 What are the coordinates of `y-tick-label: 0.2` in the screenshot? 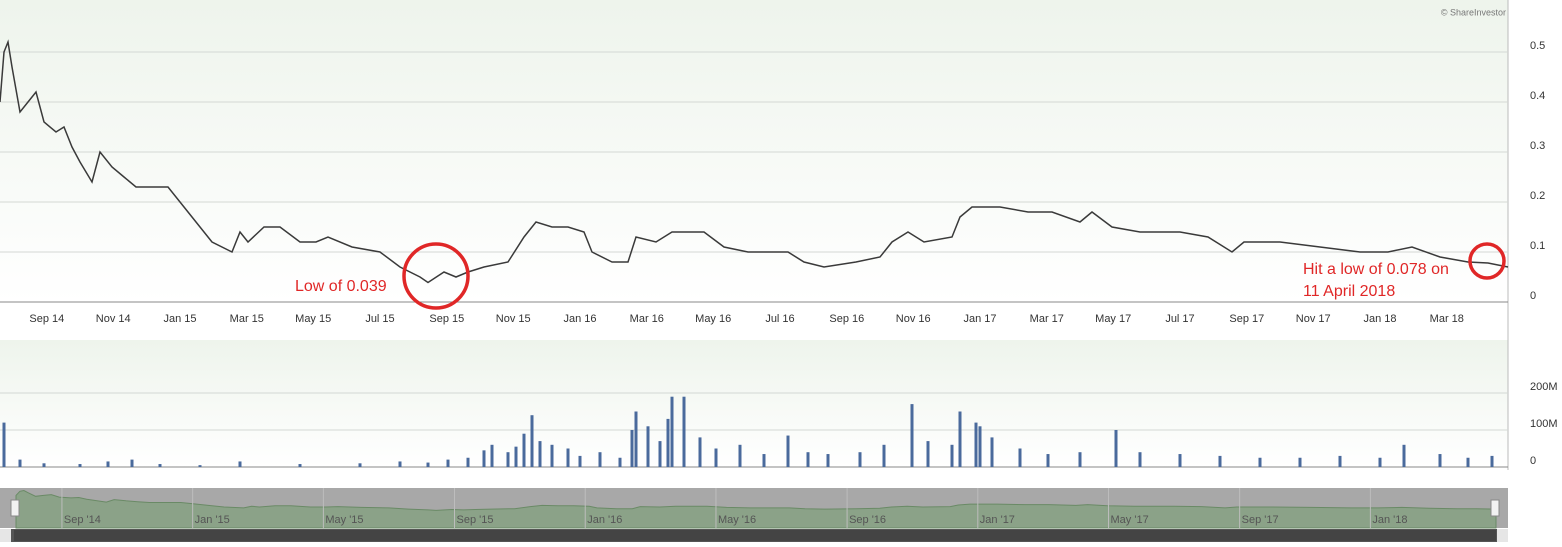 It's located at (1537, 196).